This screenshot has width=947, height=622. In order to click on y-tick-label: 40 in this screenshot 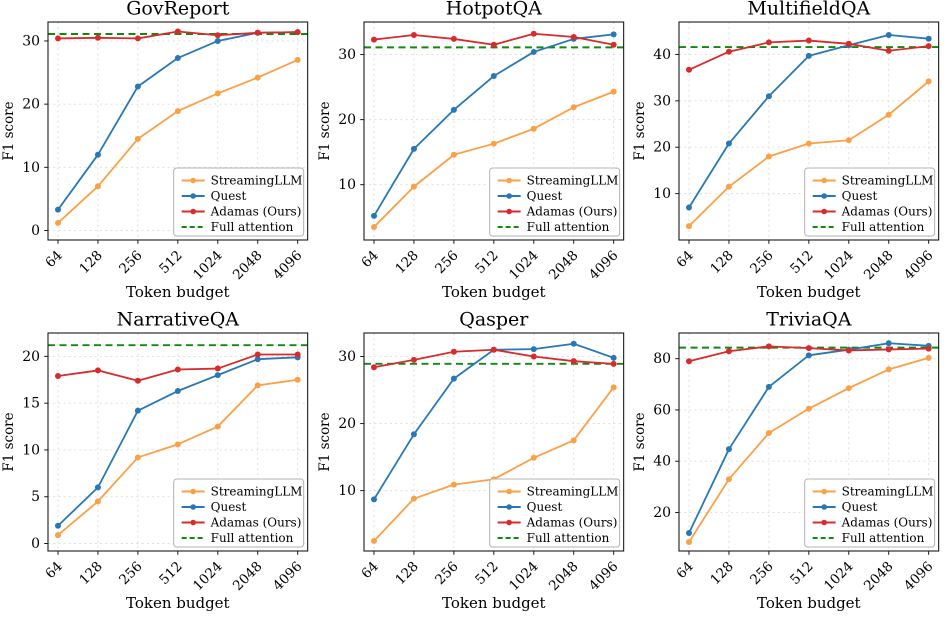, I will do `click(663, 55)`.